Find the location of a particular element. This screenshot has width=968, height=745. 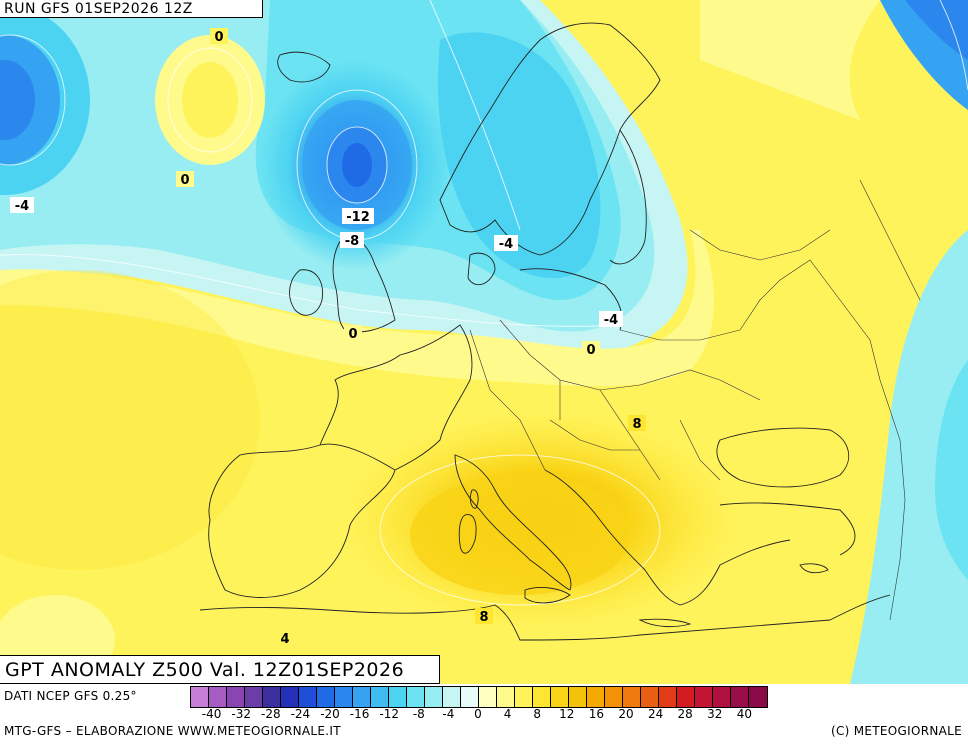

color-scale-tick: 28 is located at coordinates (685, 714).